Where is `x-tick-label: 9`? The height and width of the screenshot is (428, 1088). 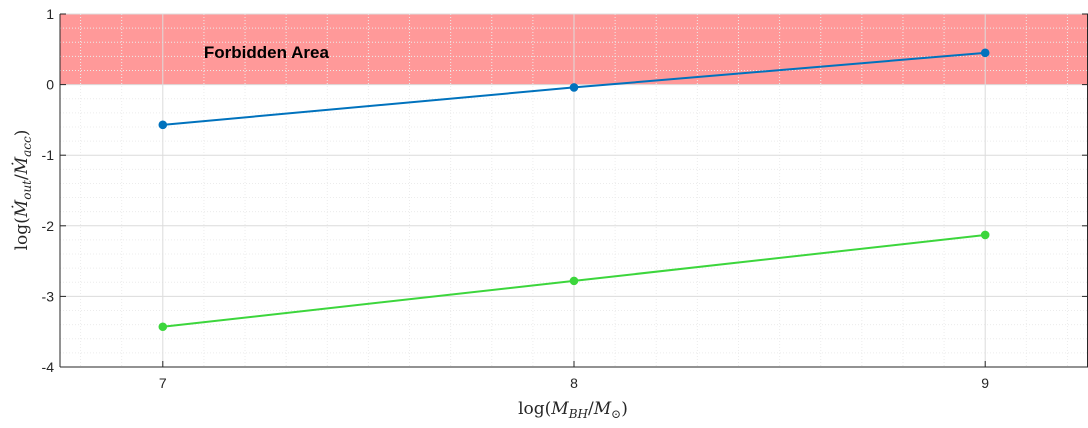 x-tick-label: 9 is located at coordinates (985, 383).